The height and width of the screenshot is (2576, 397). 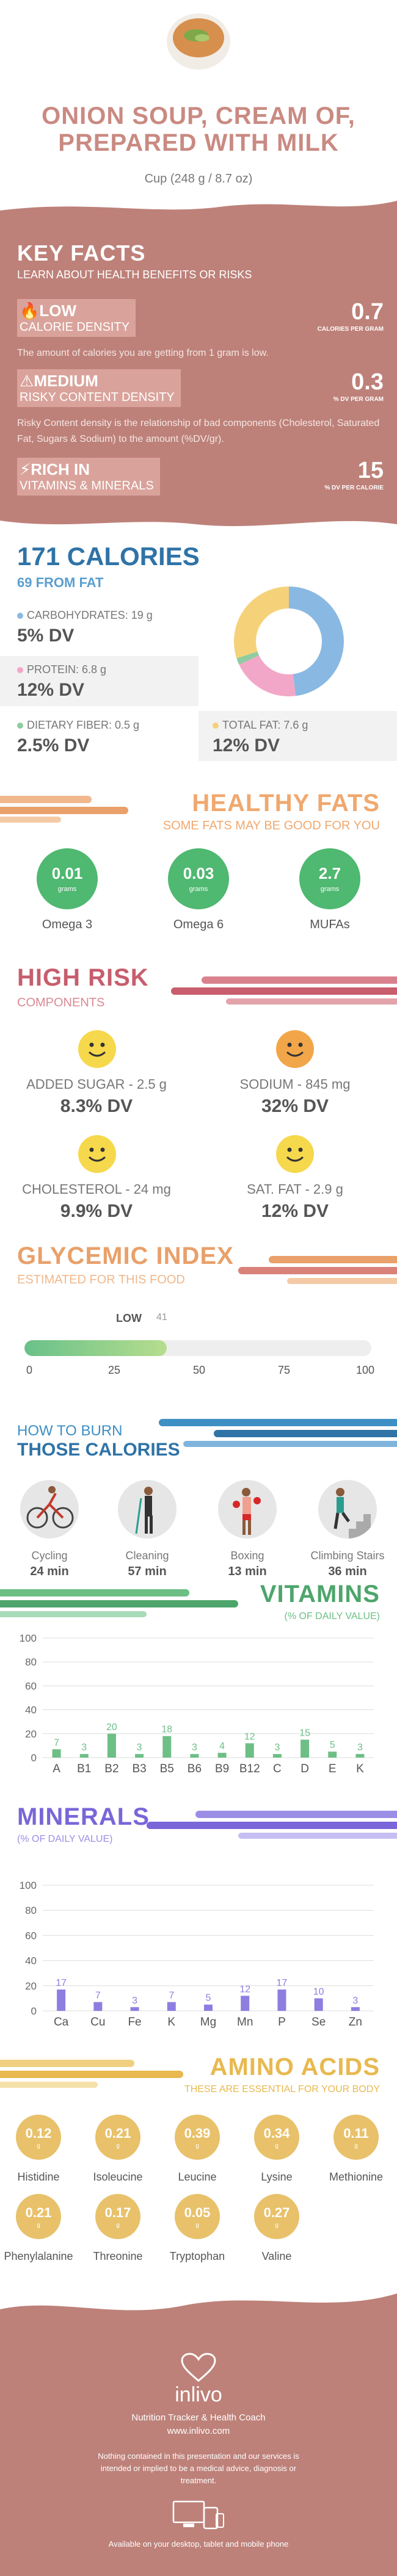 What do you see at coordinates (222, 1746) in the screenshot?
I see `bar-value-label: 4` at bounding box center [222, 1746].